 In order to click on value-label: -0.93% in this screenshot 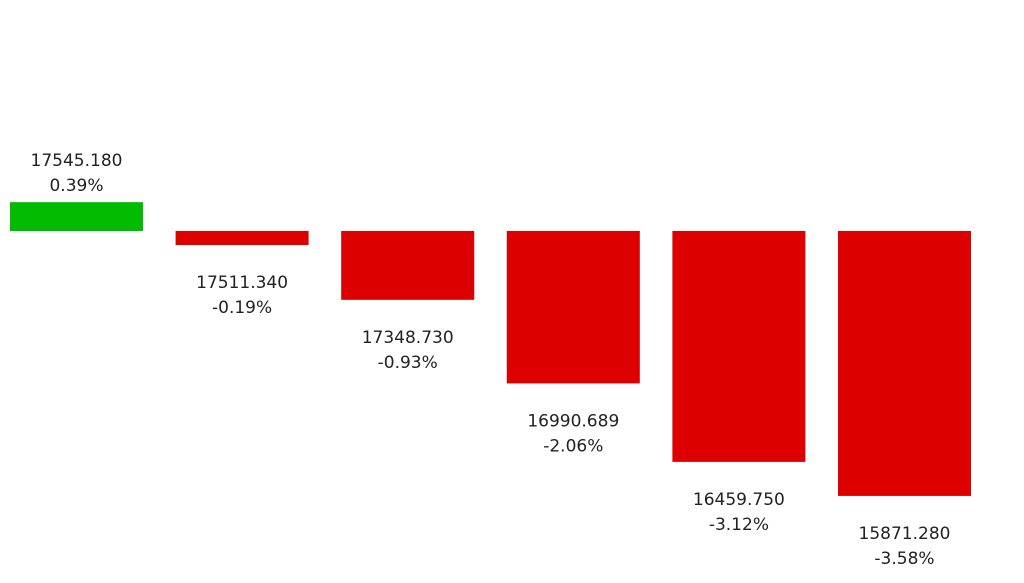, I will do `click(408, 363)`.